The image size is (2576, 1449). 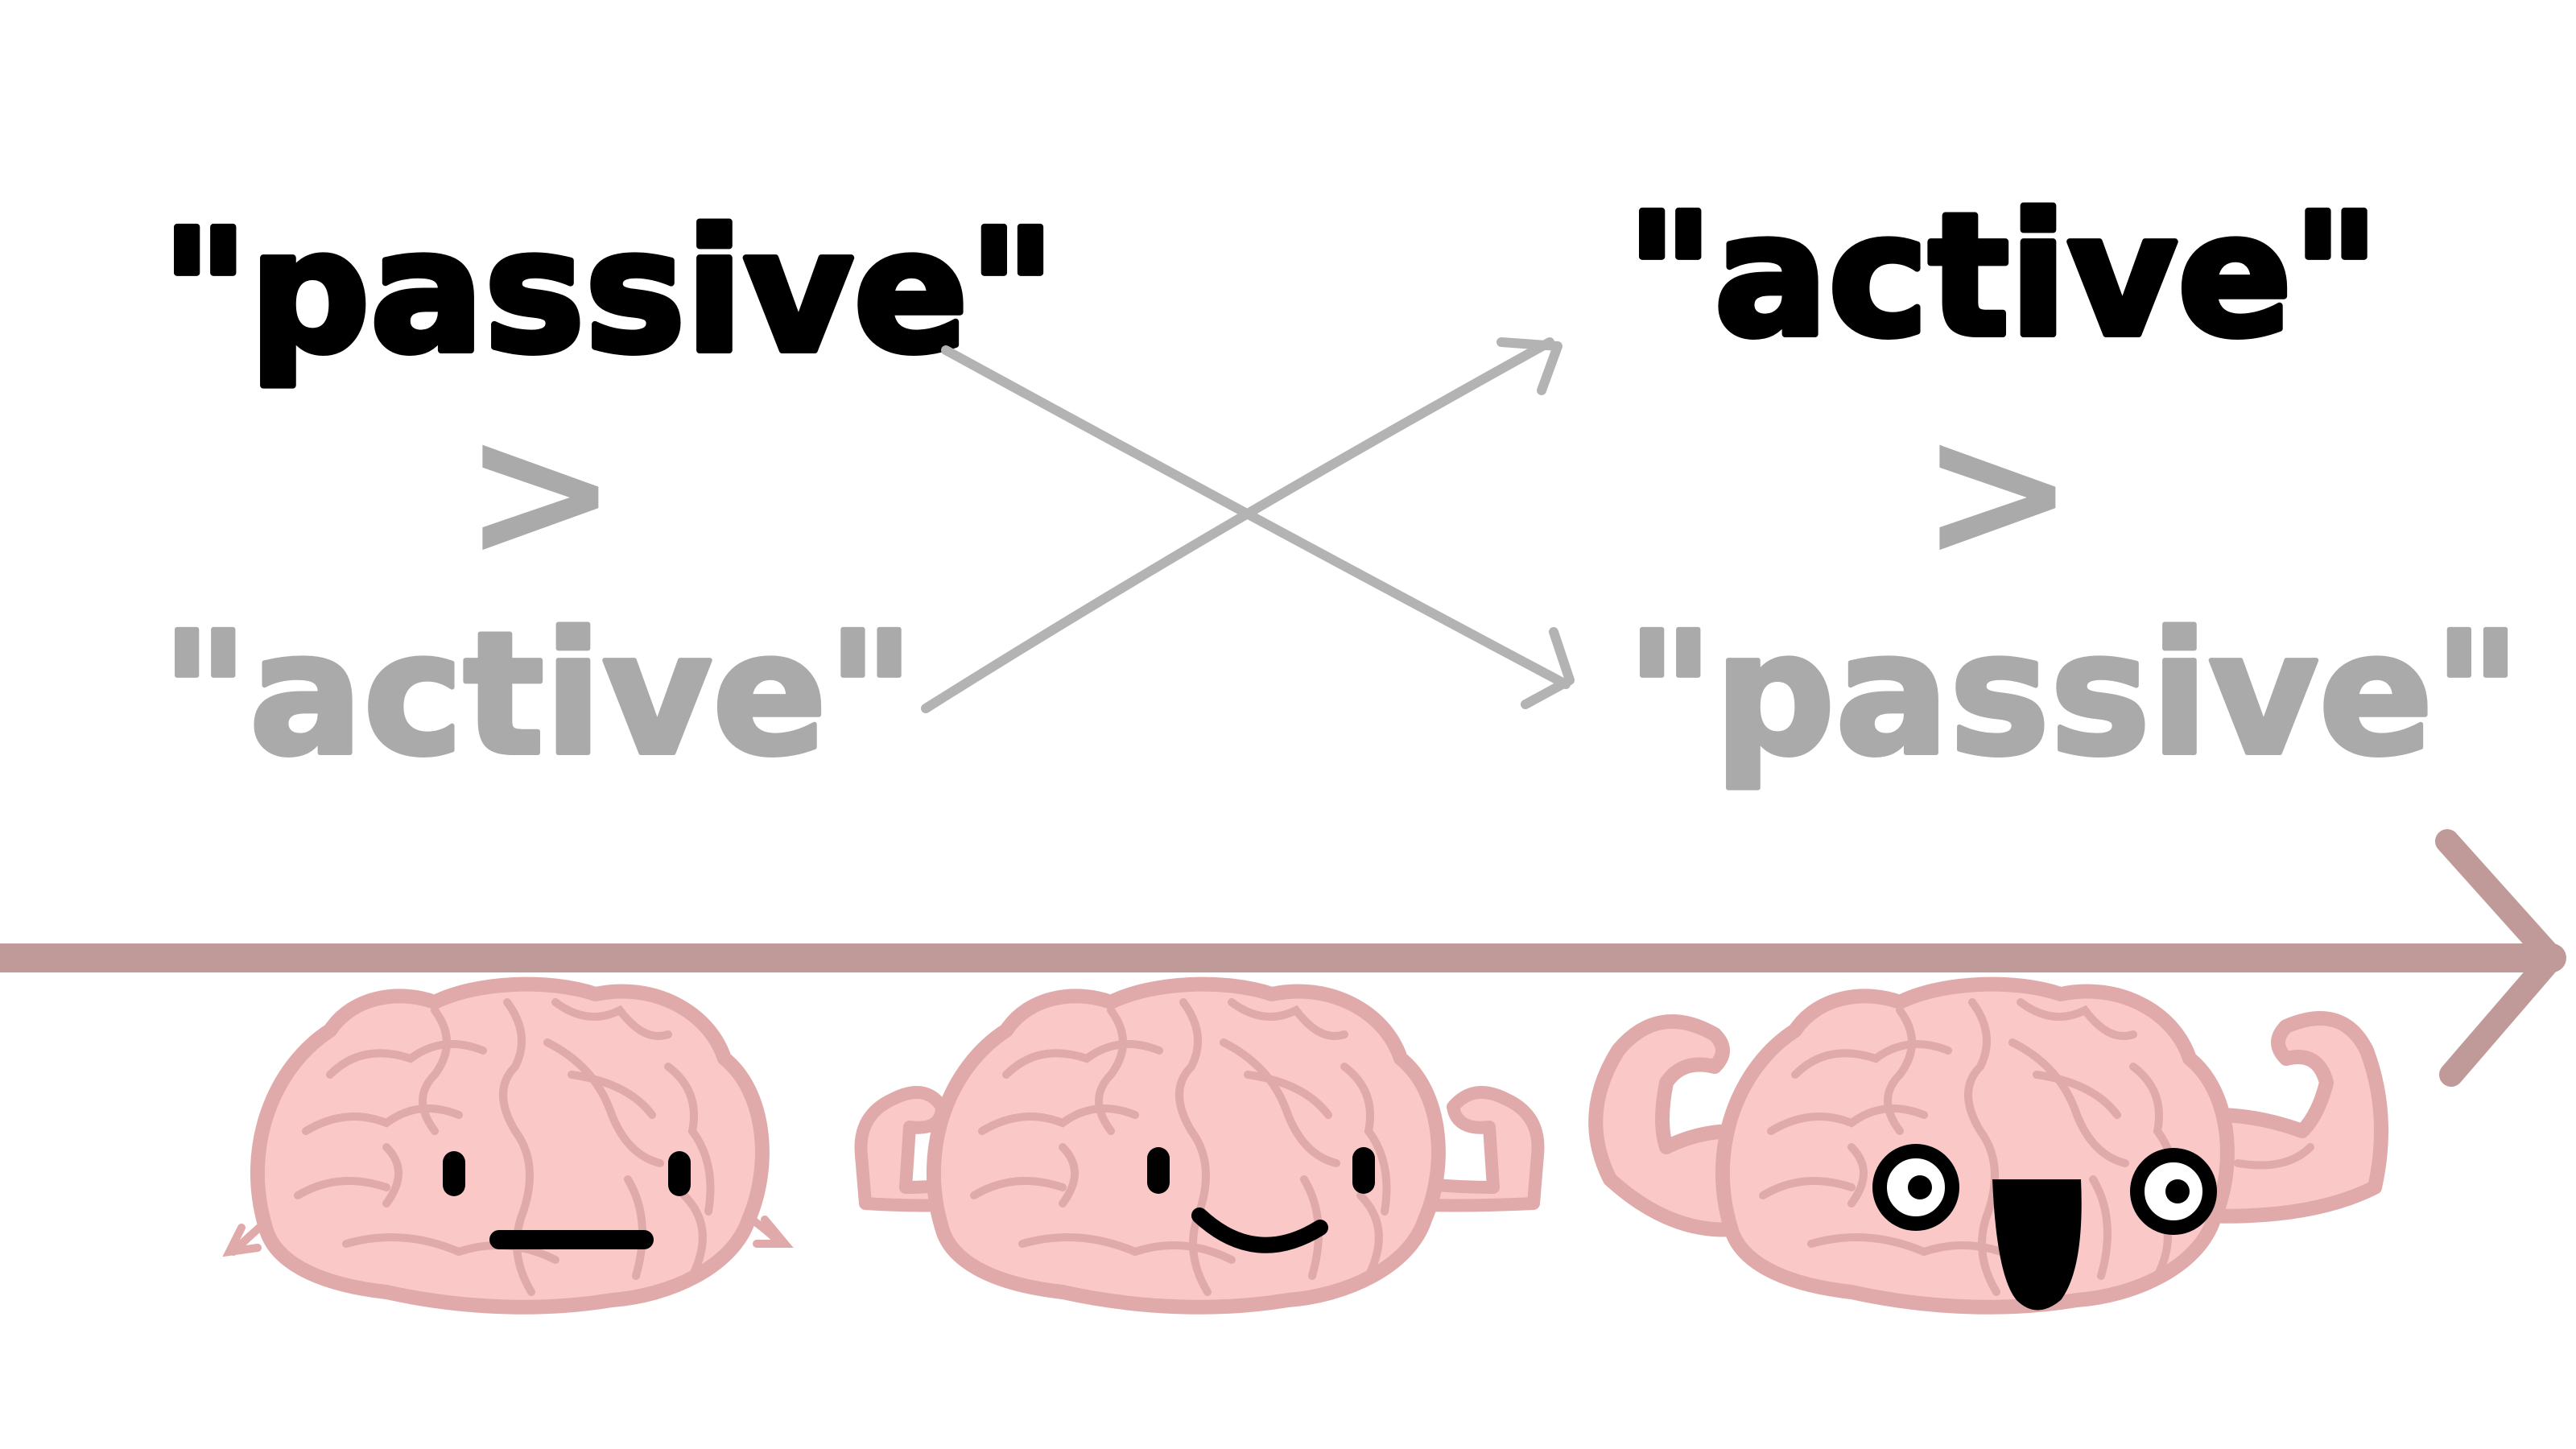 I want to click on left-comparison: "passive" > "active", so click(x=608, y=492).